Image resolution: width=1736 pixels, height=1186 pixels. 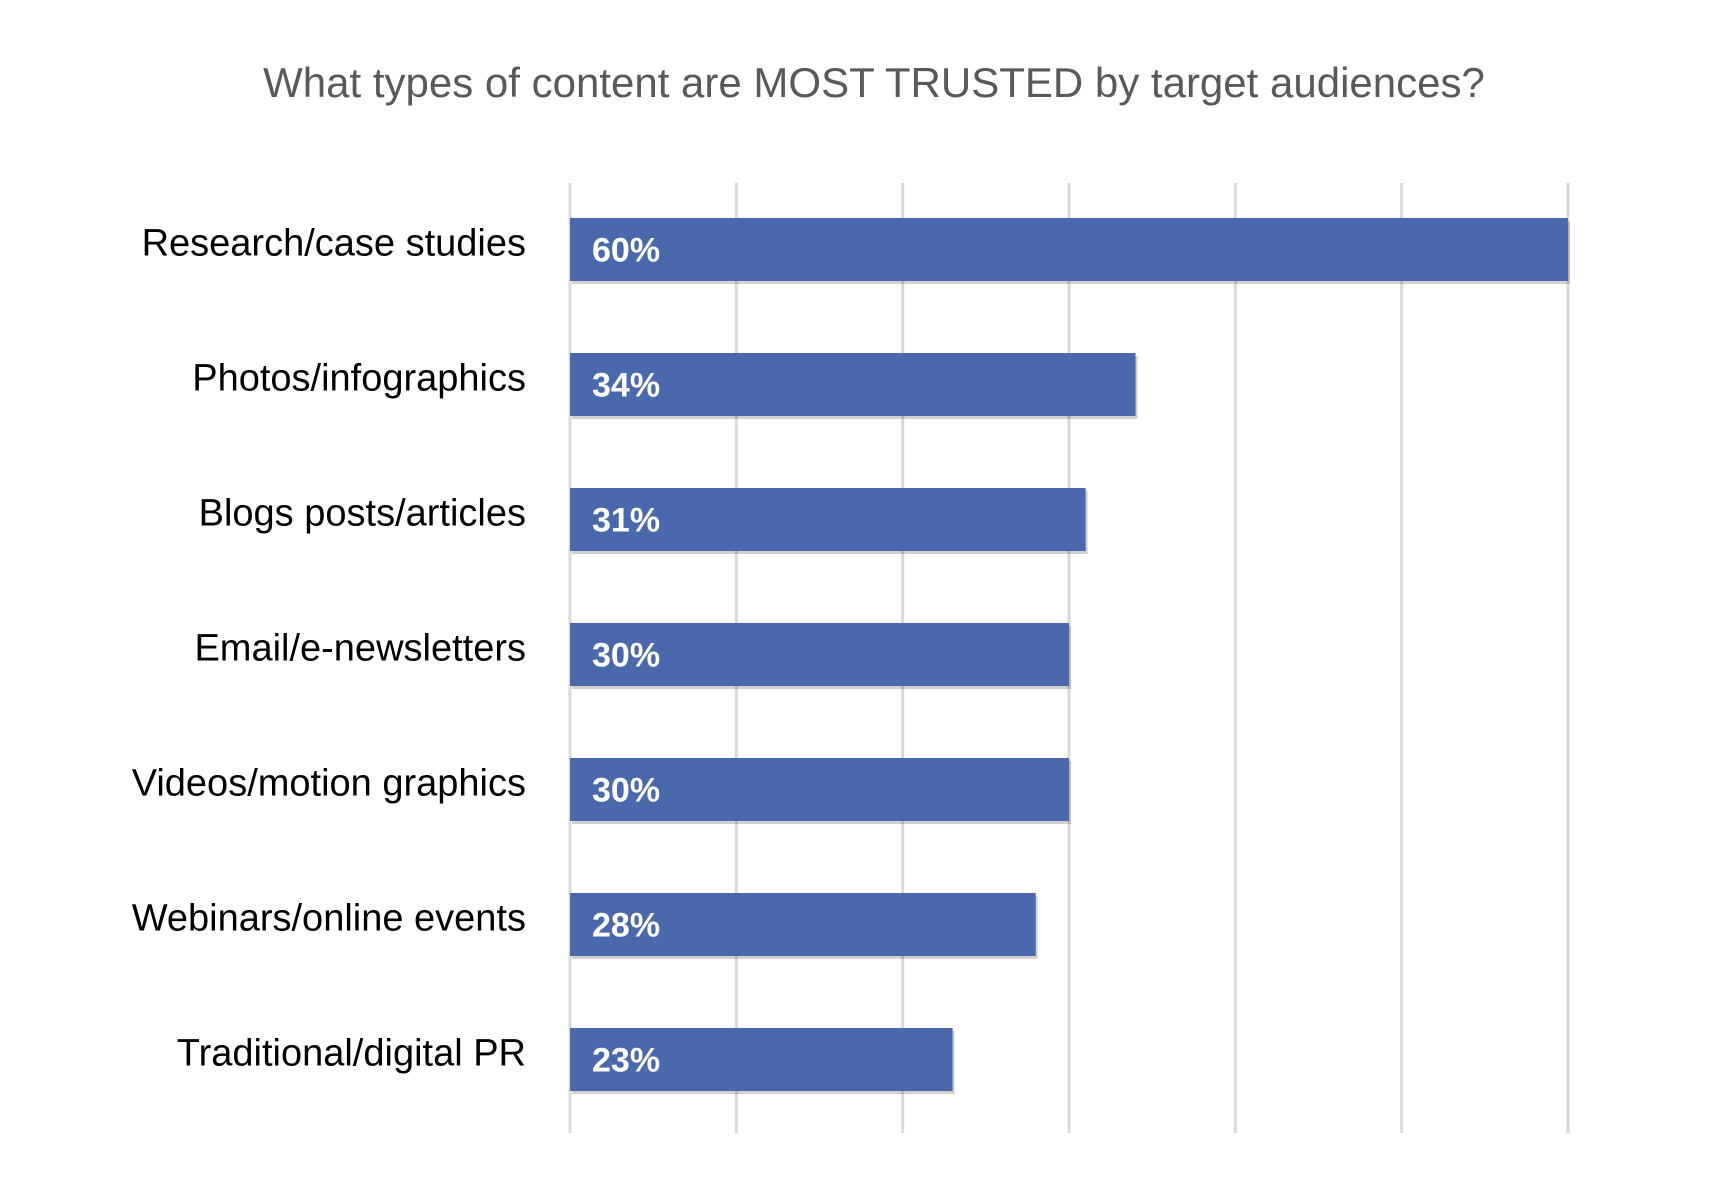 What do you see at coordinates (626, 1061) in the screenshot?
I see `bar-value-label: 23%` at bounding box center [626, 1061].